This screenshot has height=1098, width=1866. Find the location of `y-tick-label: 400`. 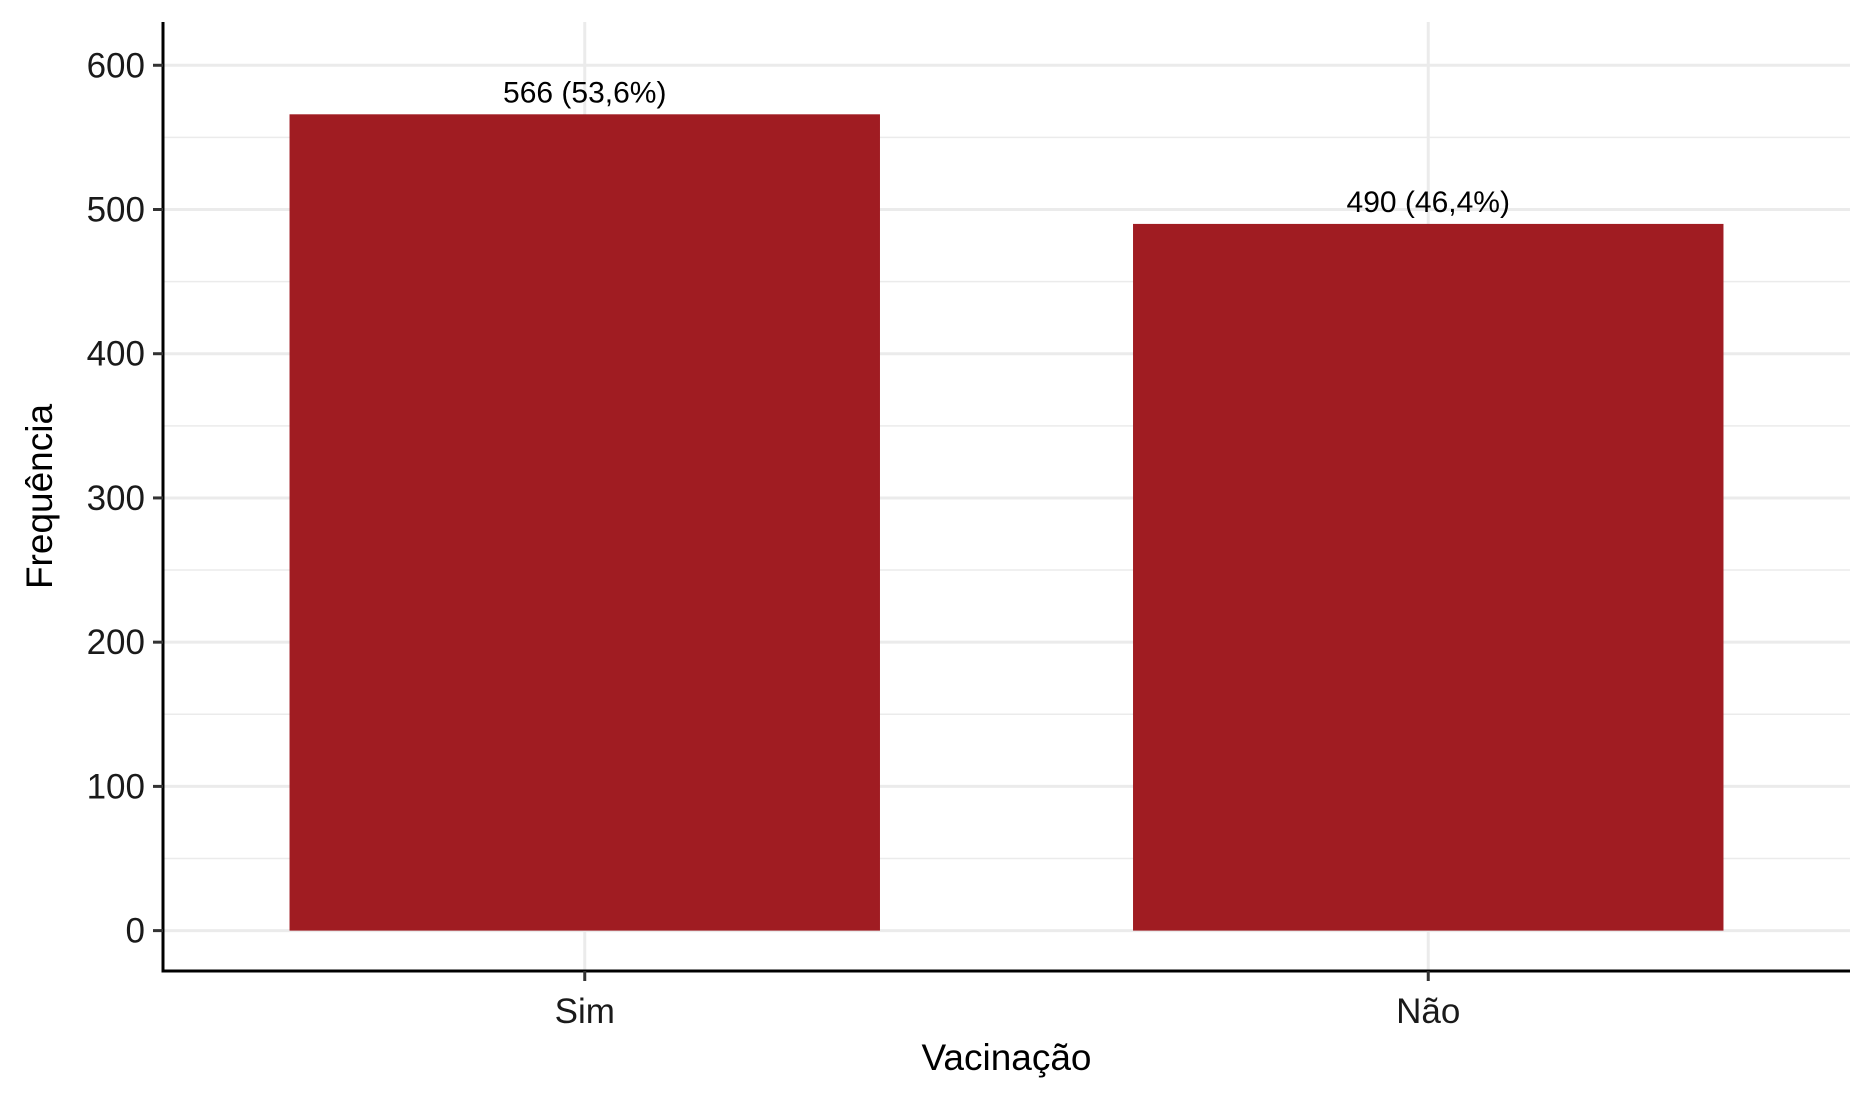

y-tick-label: 400 is located at coordinates (116, 354).